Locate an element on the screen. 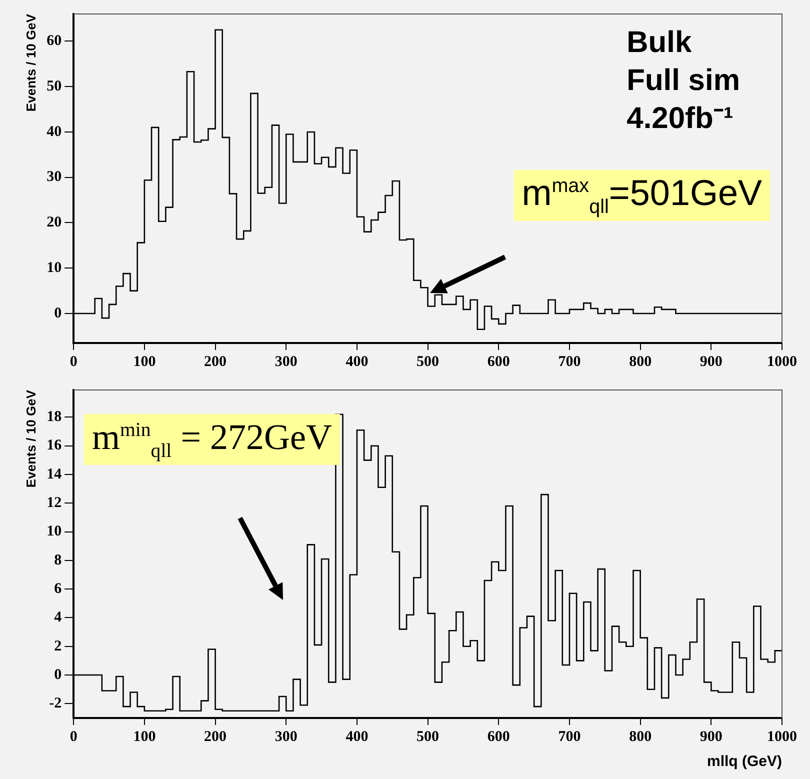  y-tick-label: 20 is located at coordinates (54, 222).